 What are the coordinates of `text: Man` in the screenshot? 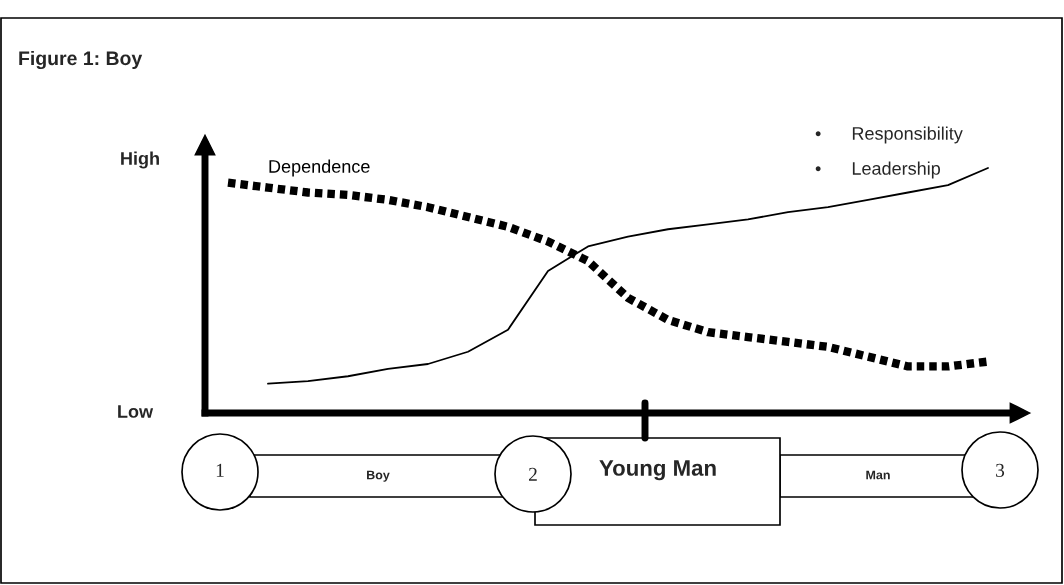 It's located at (878, 475).